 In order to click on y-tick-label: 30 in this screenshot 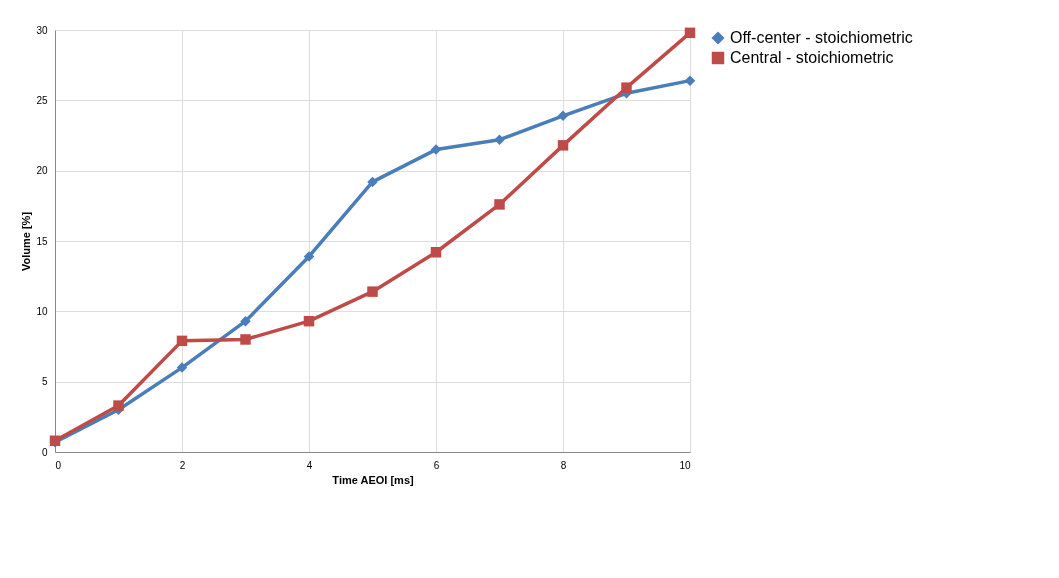, I will do `click(42, 30)`.